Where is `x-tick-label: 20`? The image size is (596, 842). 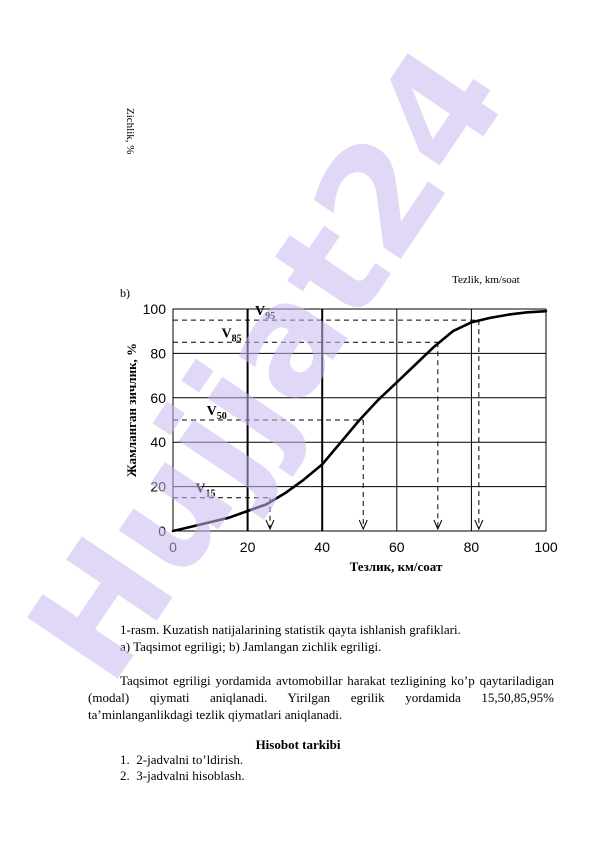 x-tick-label: 20 is located at coordinates (248, 547).